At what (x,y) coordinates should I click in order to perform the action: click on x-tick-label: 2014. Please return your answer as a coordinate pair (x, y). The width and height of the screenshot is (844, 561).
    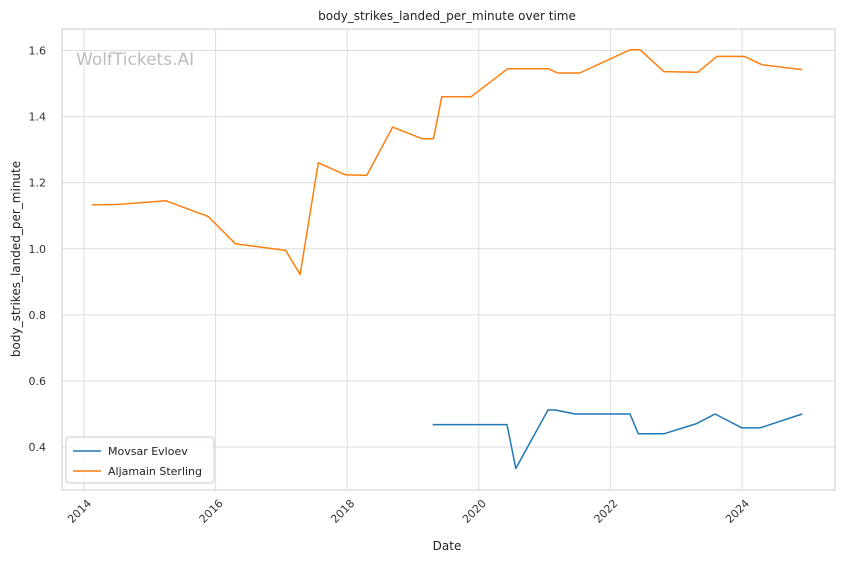
    Looking at the image, I should click on (79, 511).